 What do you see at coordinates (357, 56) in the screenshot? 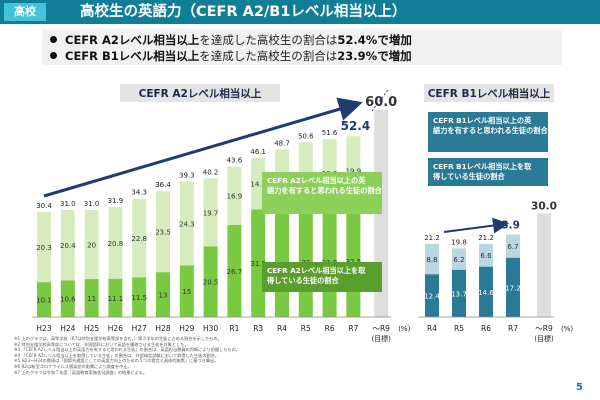
I see `summary-b1-value: 23.9%` at bounding box center [357, 56].